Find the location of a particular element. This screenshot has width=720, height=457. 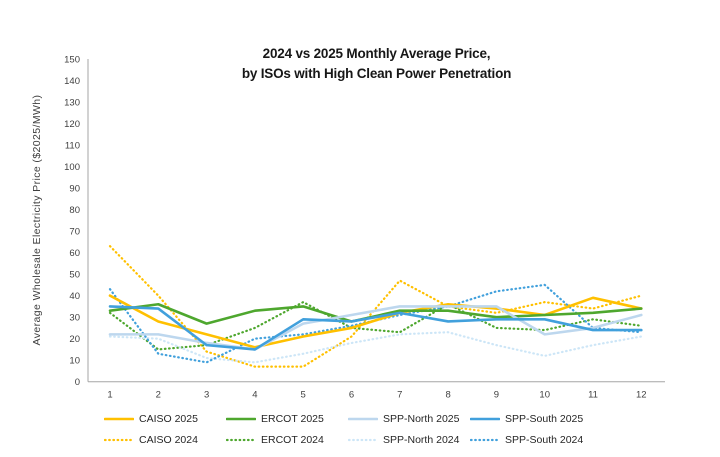

x-tick-label: 6 is located at coordinates (351, 395).